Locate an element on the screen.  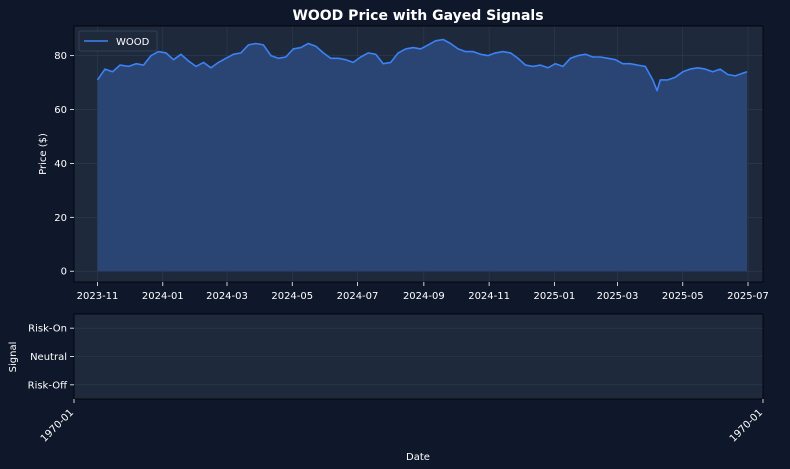
price-x-tick-label: 2024-07 is located at coordinates (358, 296).